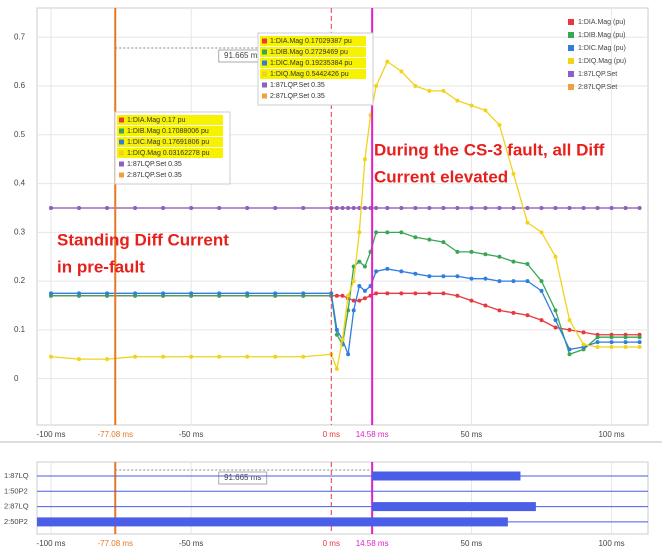 Image resolution: width=662 pixels, height=550 pixels. I want to click on signal-label: 2:87LQ, so click(16, 506).